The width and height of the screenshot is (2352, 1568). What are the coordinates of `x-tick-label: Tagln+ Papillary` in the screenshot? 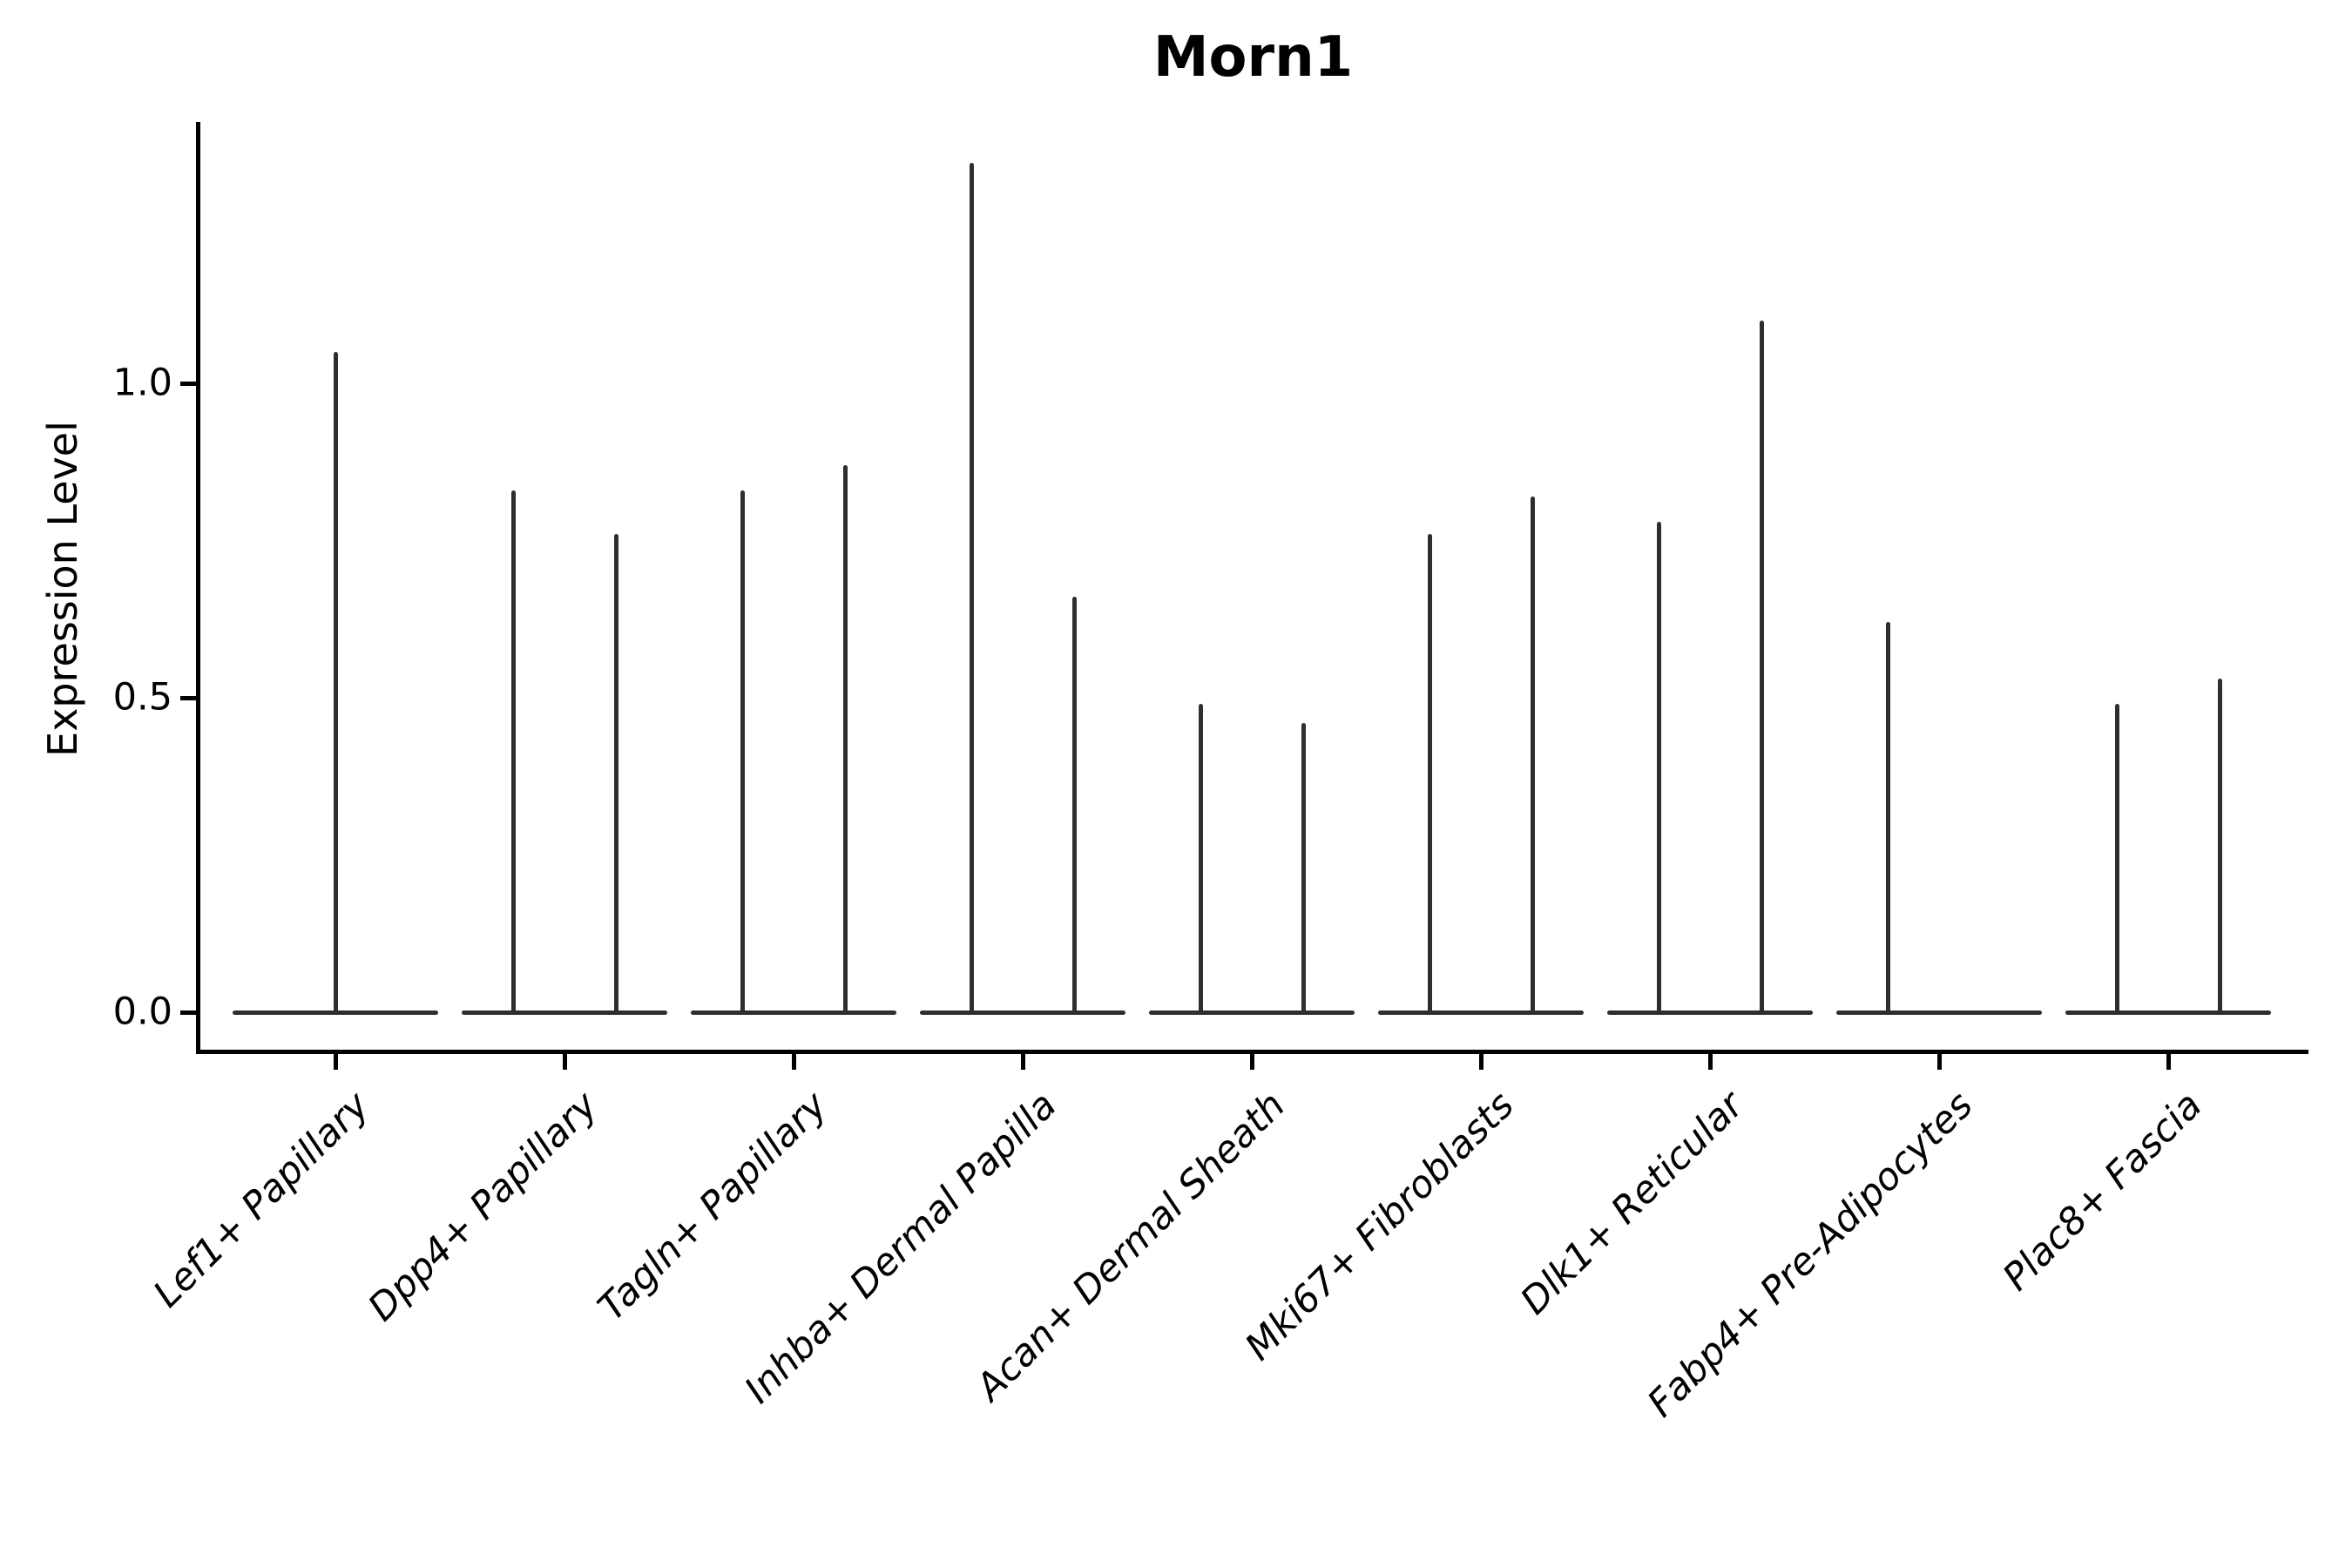 It's located at (712, 1206).